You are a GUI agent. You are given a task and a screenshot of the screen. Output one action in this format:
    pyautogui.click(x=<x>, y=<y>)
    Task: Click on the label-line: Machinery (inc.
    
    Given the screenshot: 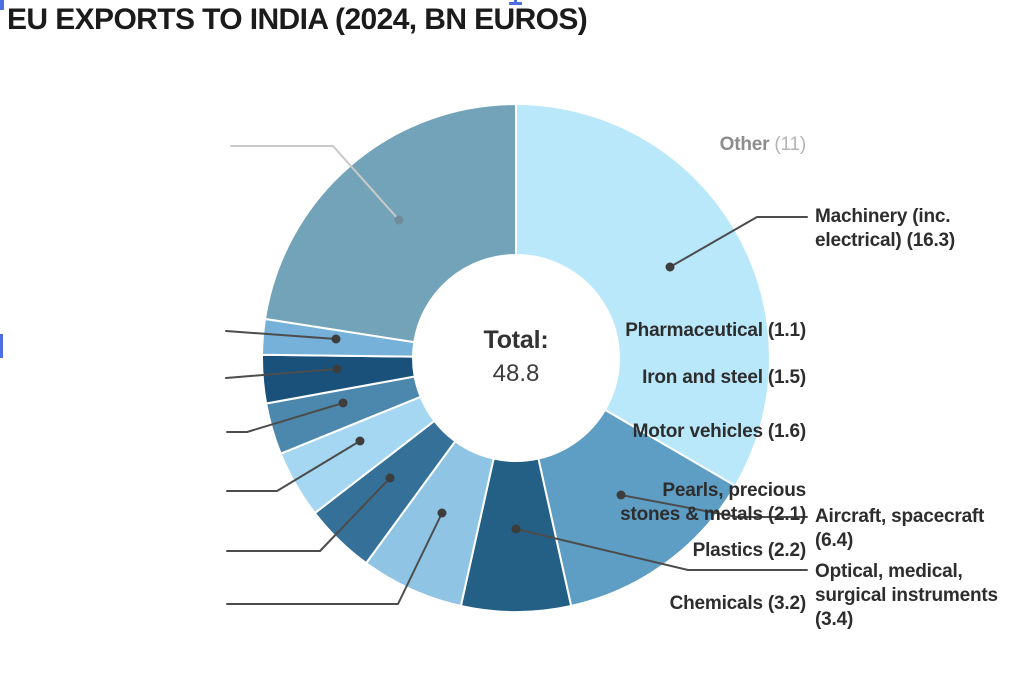 What is the action you would take?
    pyautogui.click(x=883, y=216)
    